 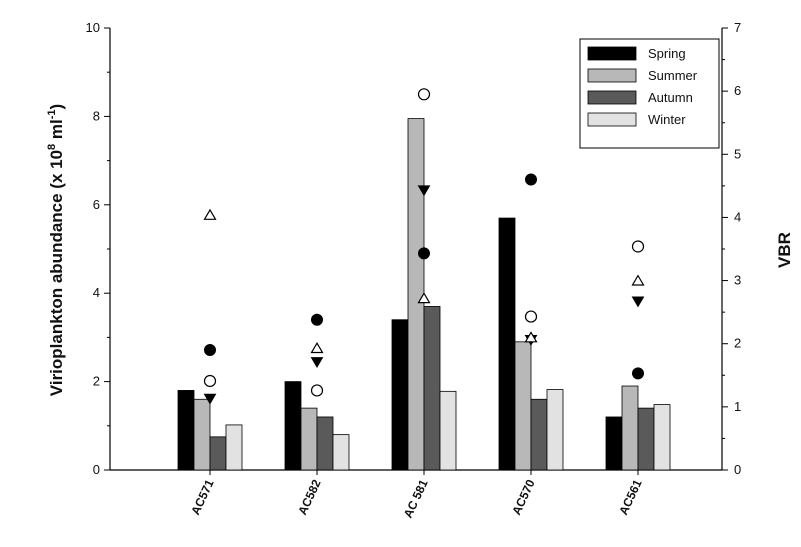 I want to click on x-tick-label: AC582, so click(x=309, y=497).